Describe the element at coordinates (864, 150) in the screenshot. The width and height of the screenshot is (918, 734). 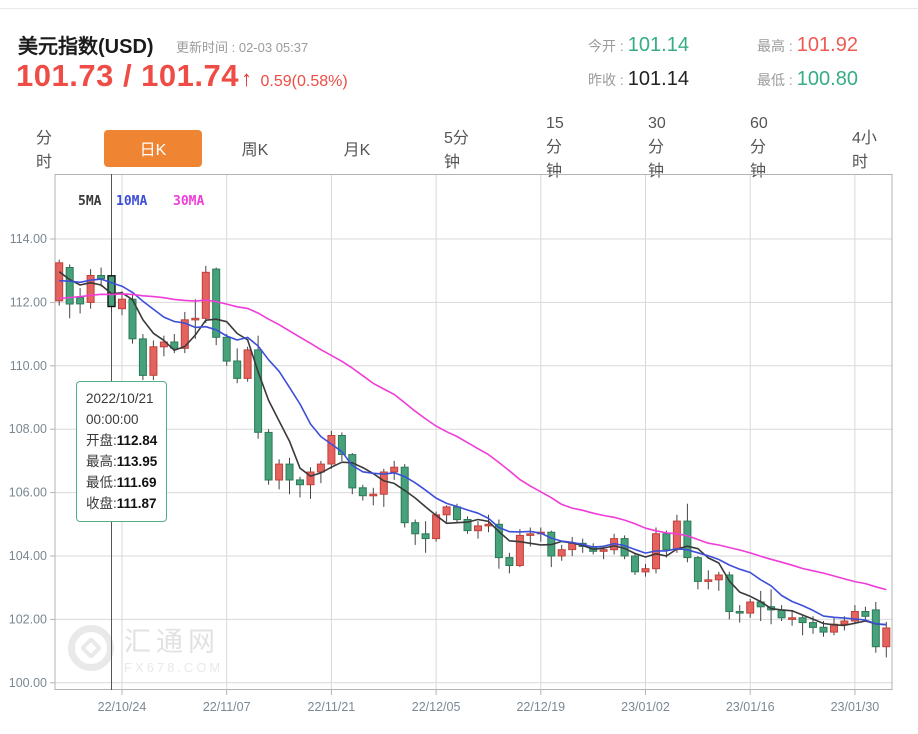
I see `tab-label: 4小时` at that location.